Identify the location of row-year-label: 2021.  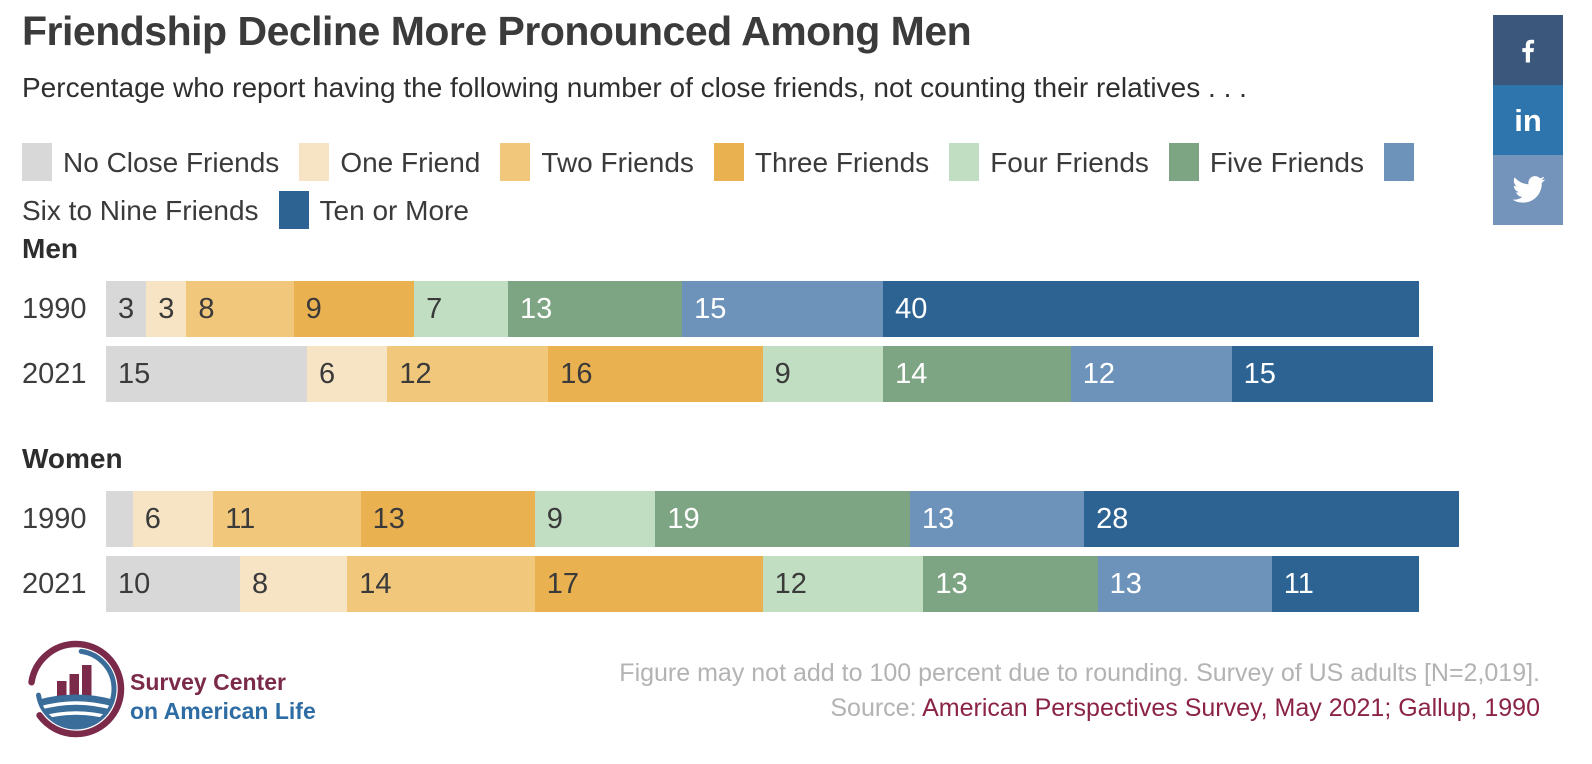
(54, 583).